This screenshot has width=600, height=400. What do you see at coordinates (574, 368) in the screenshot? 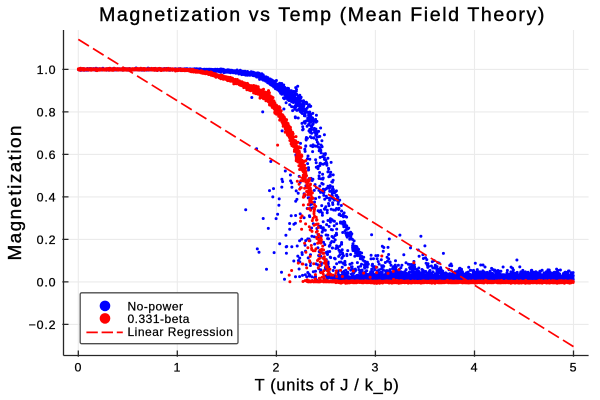
I see `svg-text: 5` at bounding box center [574, 368].